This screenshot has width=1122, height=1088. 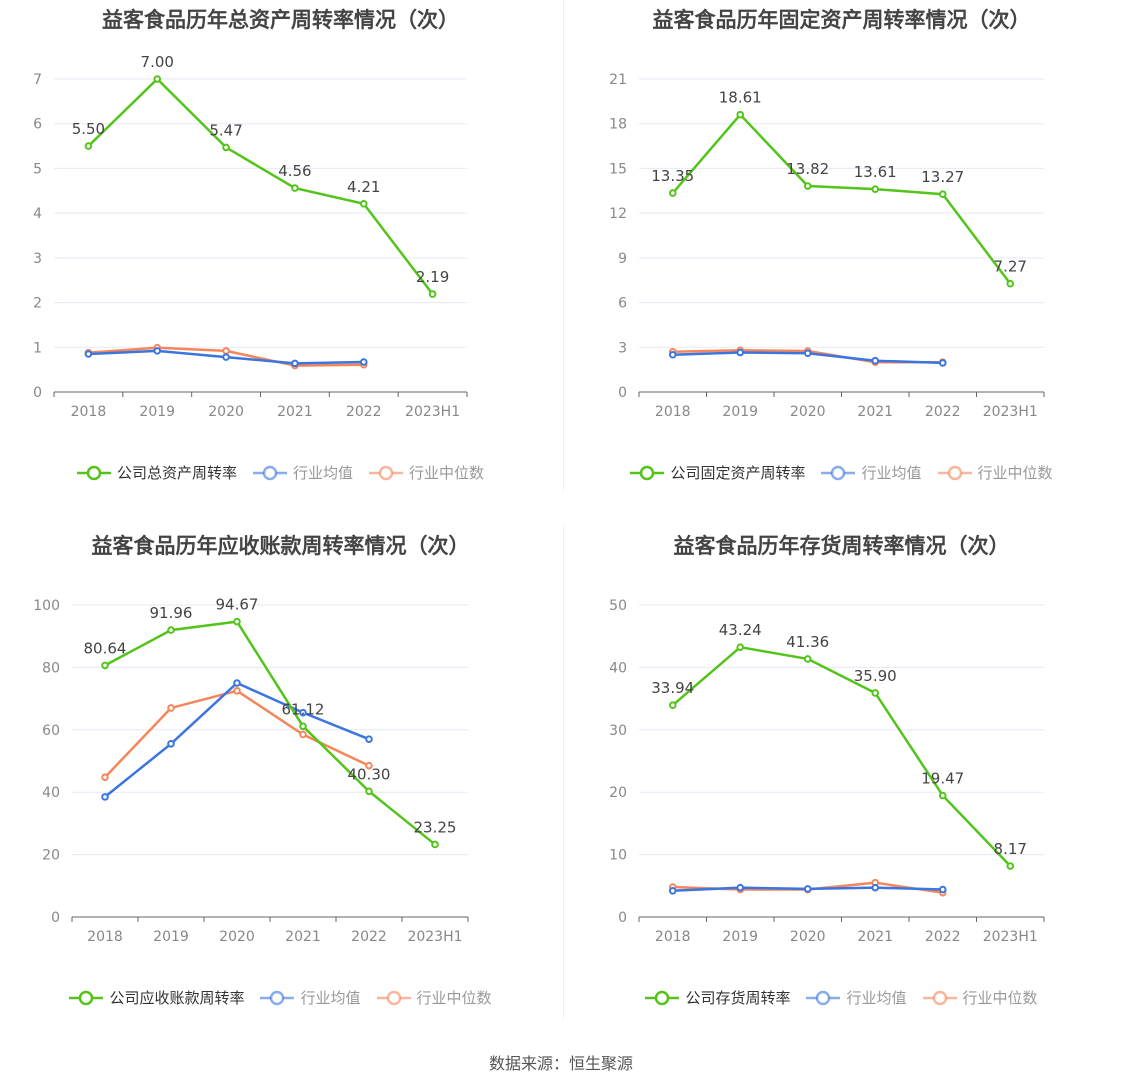 I want to click on x-tick-label: 2018, so click(x=89, y=412).